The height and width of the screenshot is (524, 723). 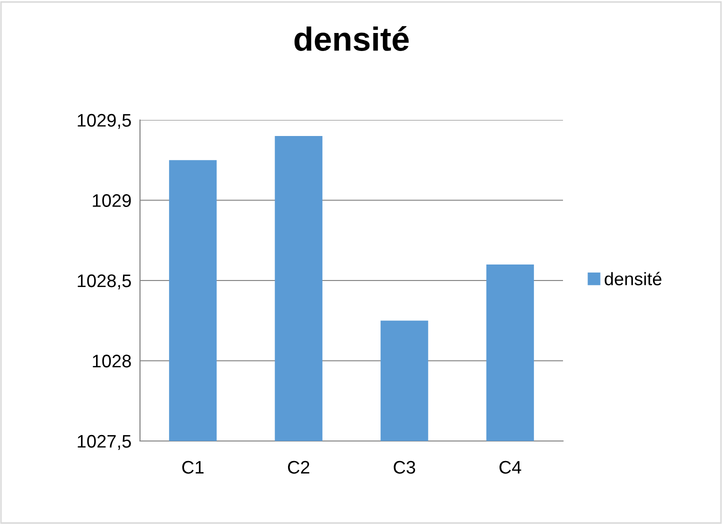 I want to click on y-tick-label: 1028,5, so click(x=104, y=282).